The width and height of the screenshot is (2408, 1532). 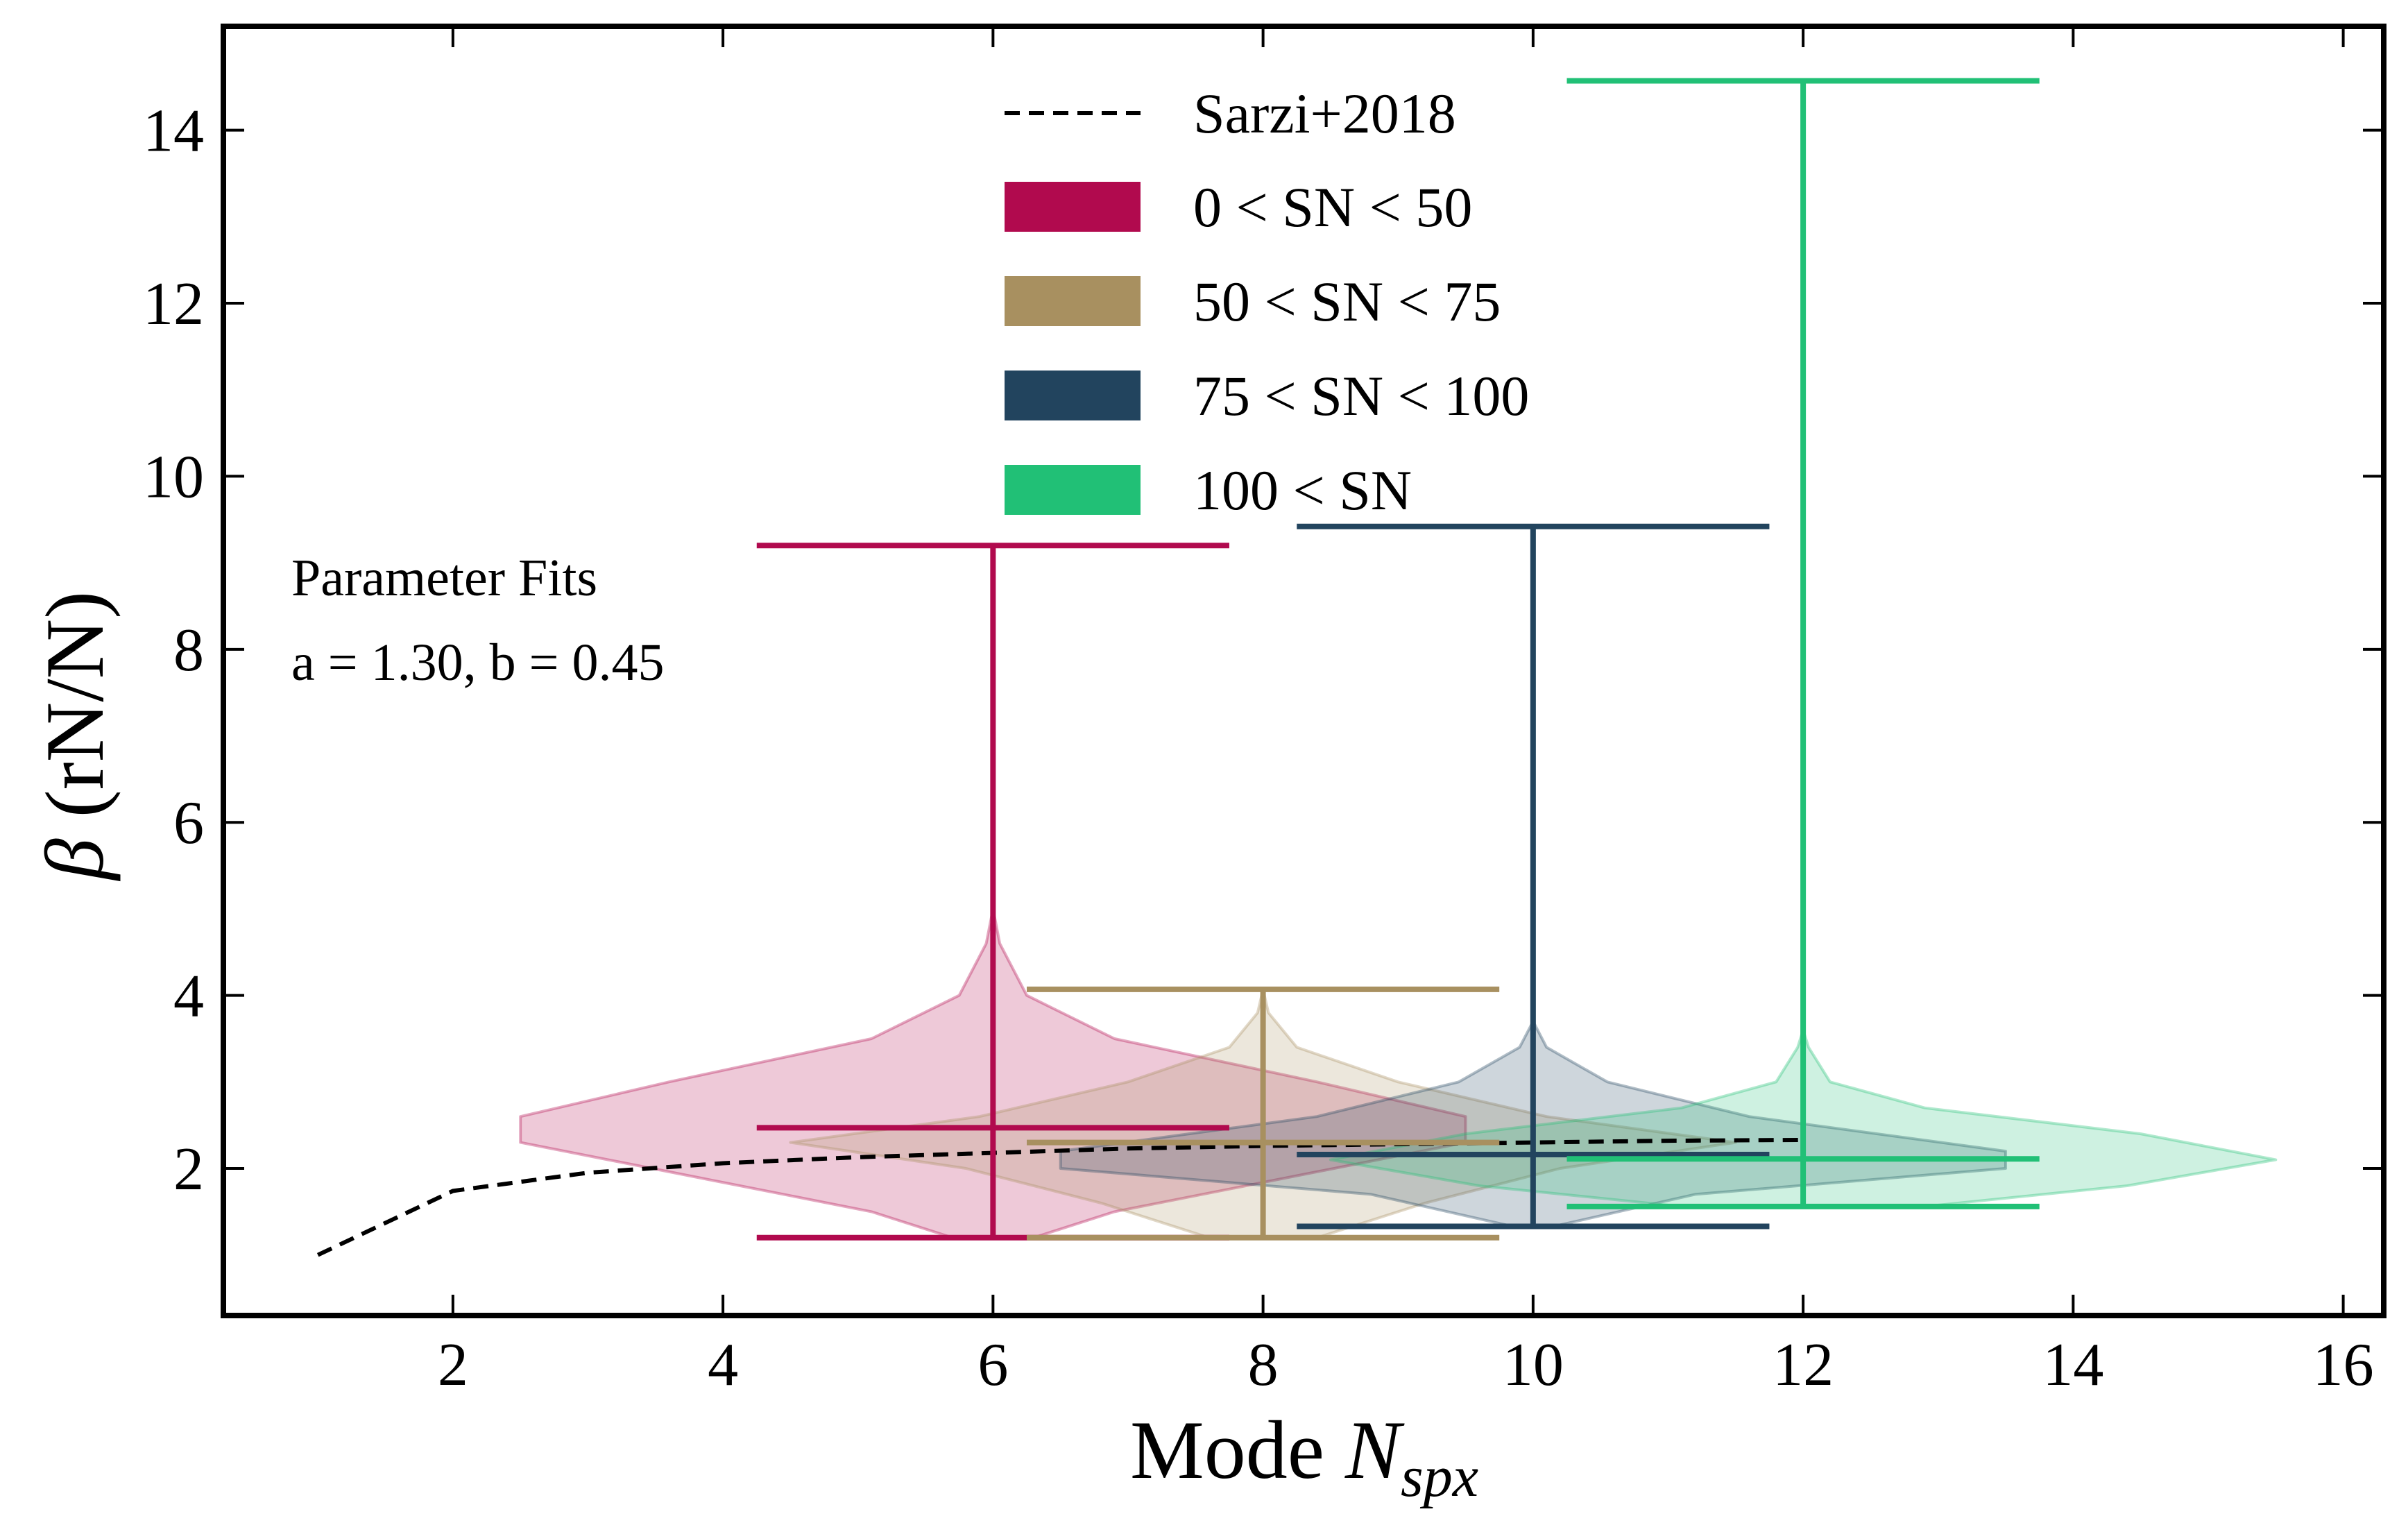 What do you see at coordinates (74, 715) in the screenshot?
I see `y-axis-title-text: (rN/N)` at bounding box center [74, 715].